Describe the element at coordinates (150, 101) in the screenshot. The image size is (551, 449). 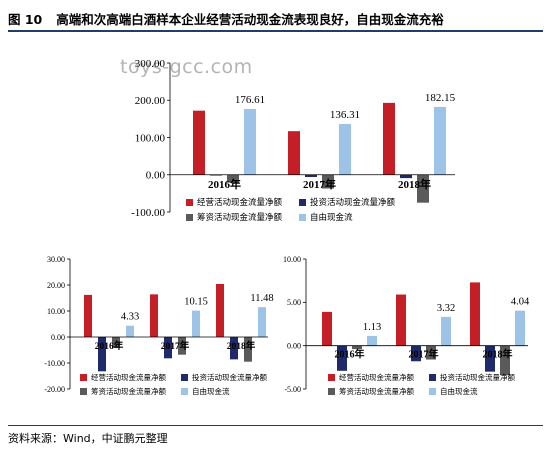
I see `main-y-tick-label: 200.00` at that location.